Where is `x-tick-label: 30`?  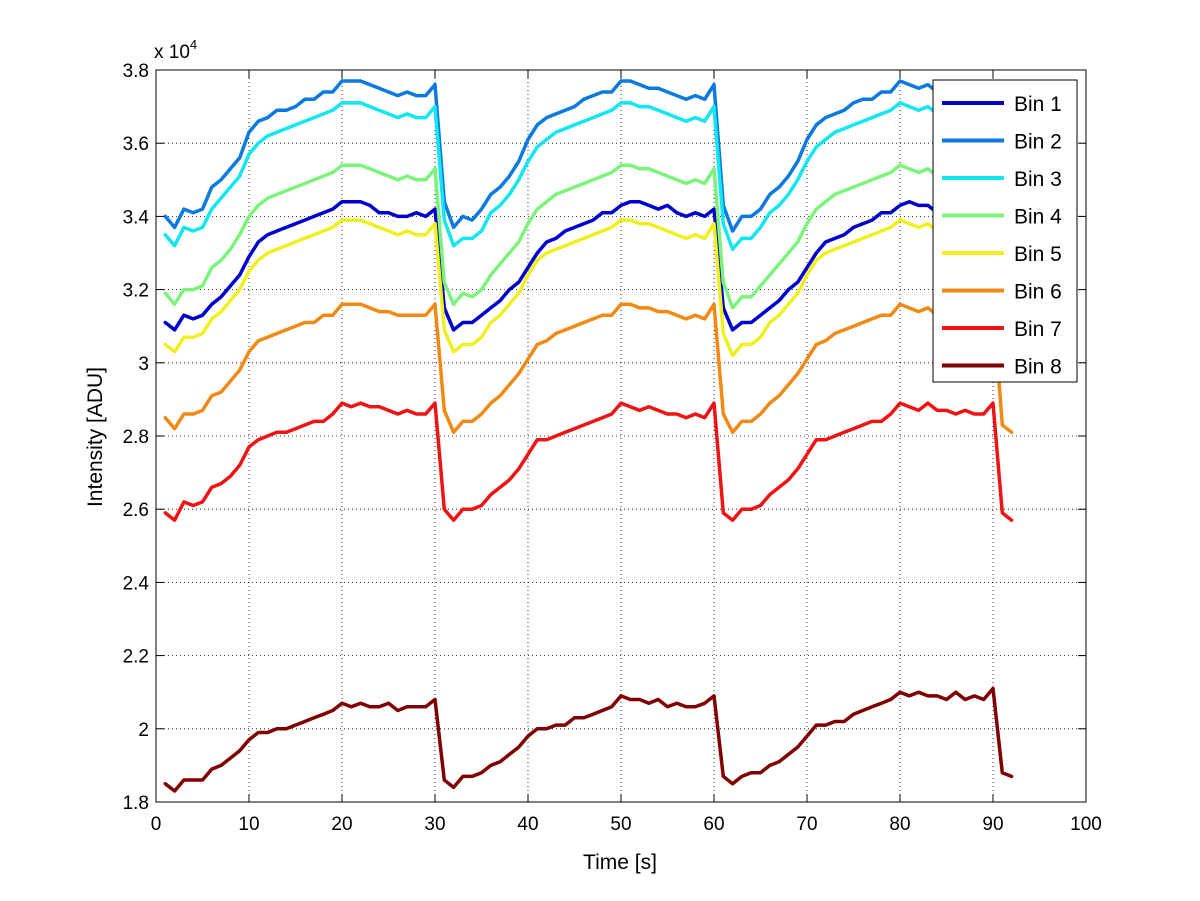
x-tick-label: 30 is located at coordinates (434, 824).